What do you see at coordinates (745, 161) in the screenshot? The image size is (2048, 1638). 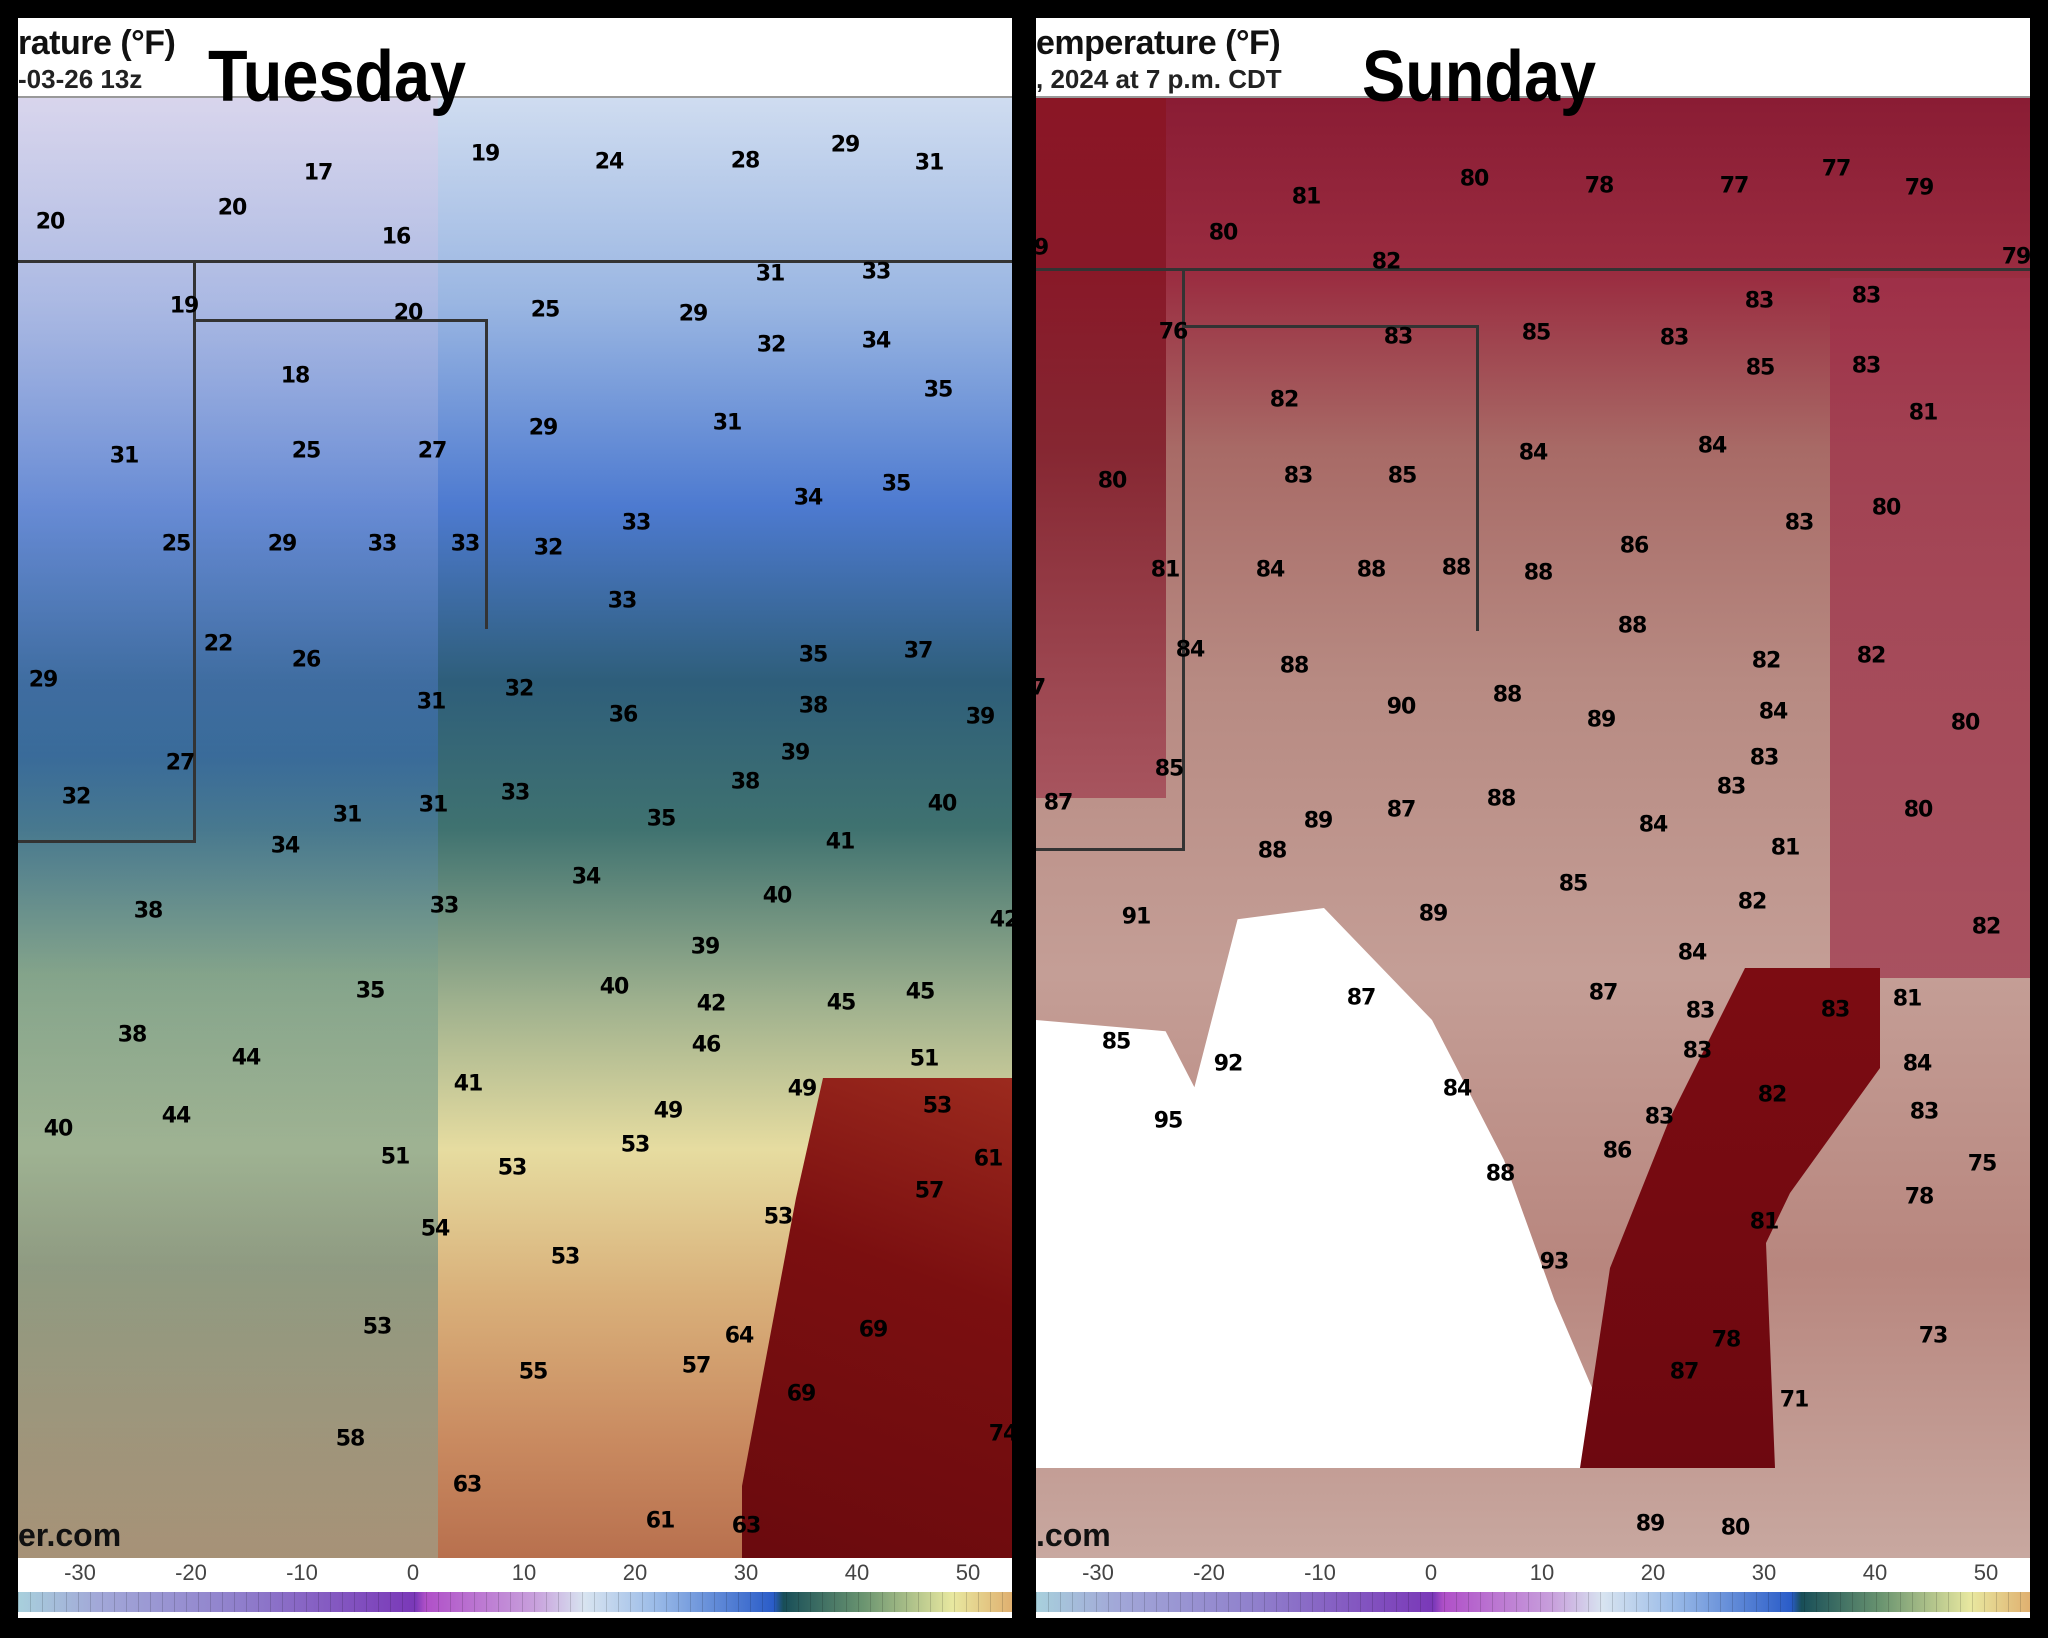 I see `temperature-label: 28` at bounding box center [745, 161].